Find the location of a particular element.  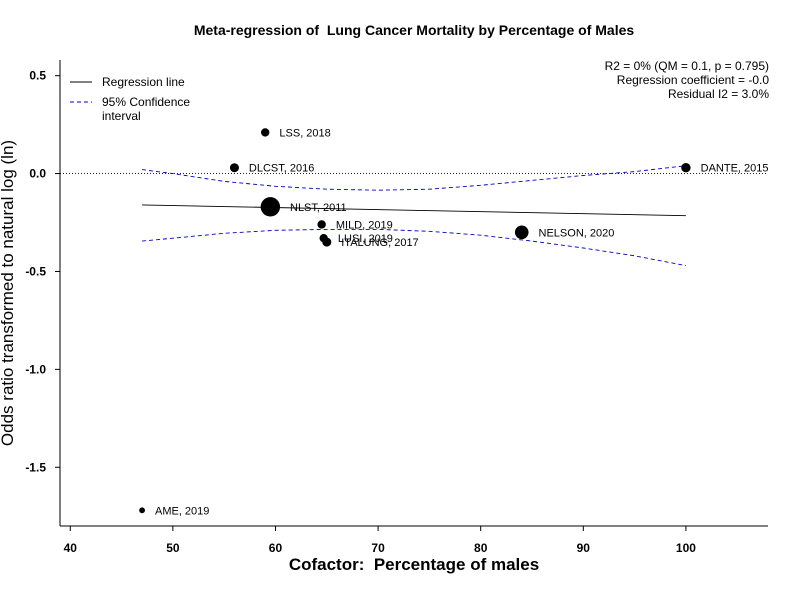

x-tick-label: 90 is located at coordinates (584, 548).